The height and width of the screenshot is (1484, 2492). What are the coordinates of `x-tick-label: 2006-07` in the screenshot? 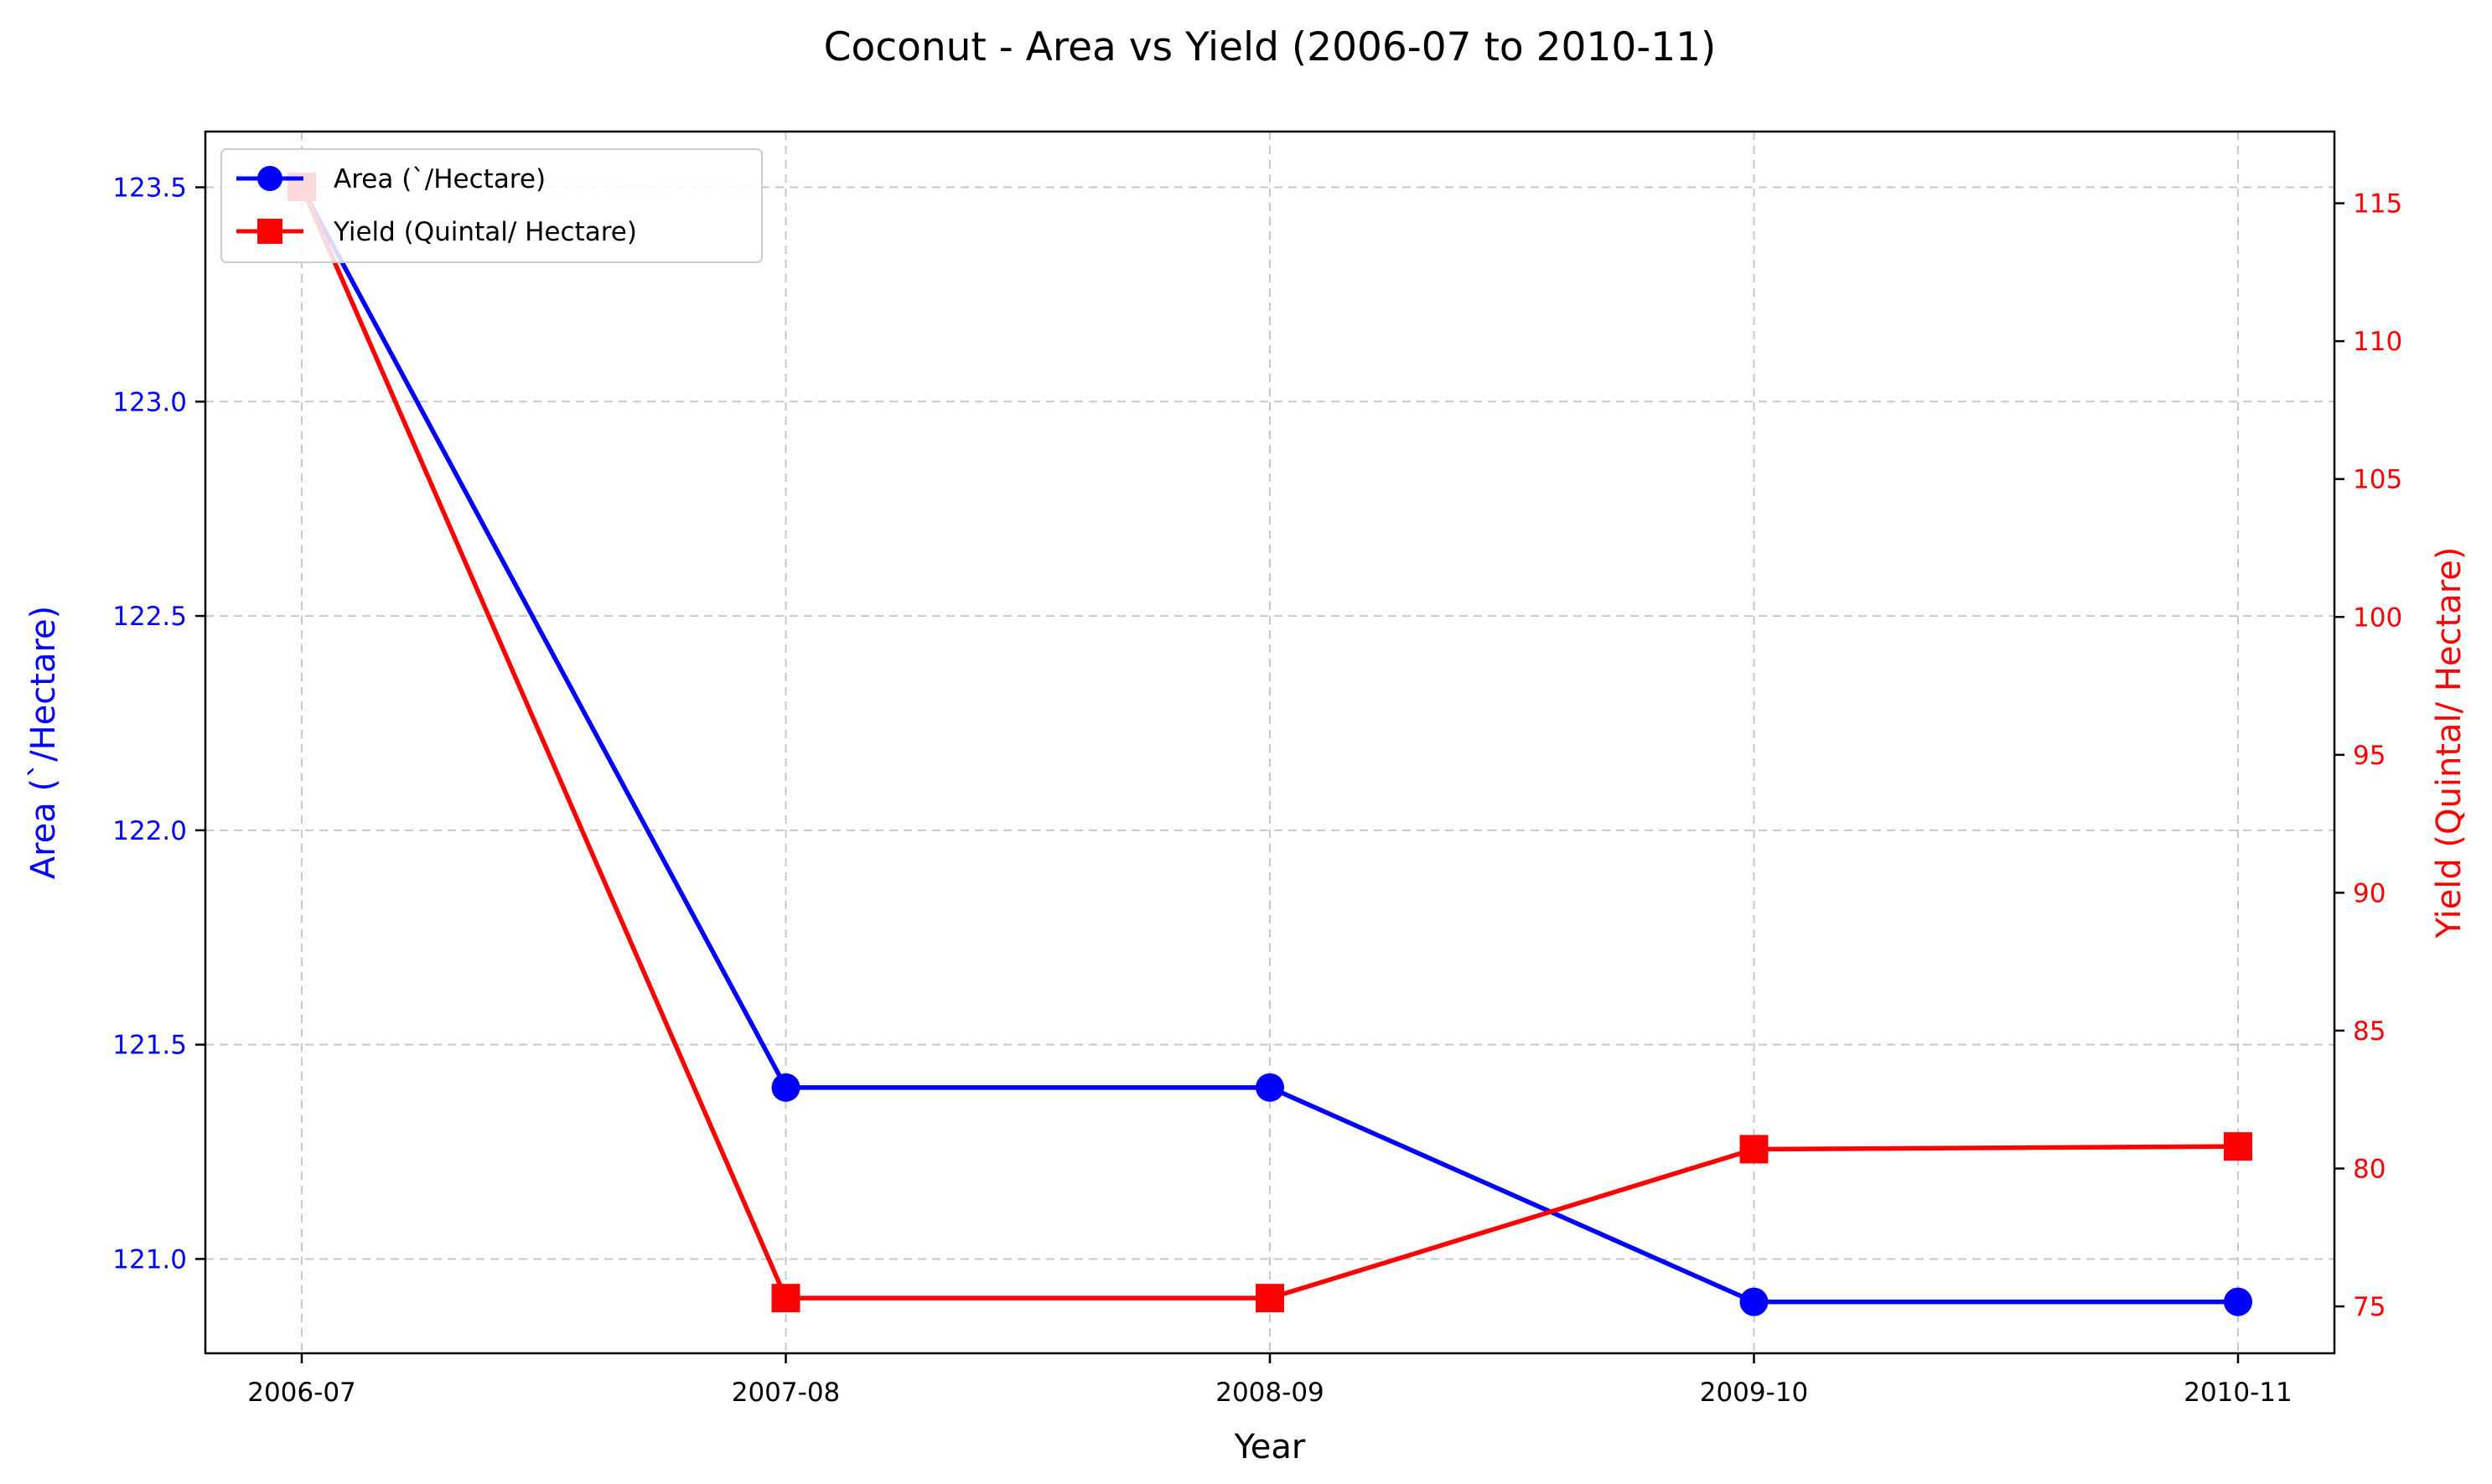 It's located at (301, 1393).